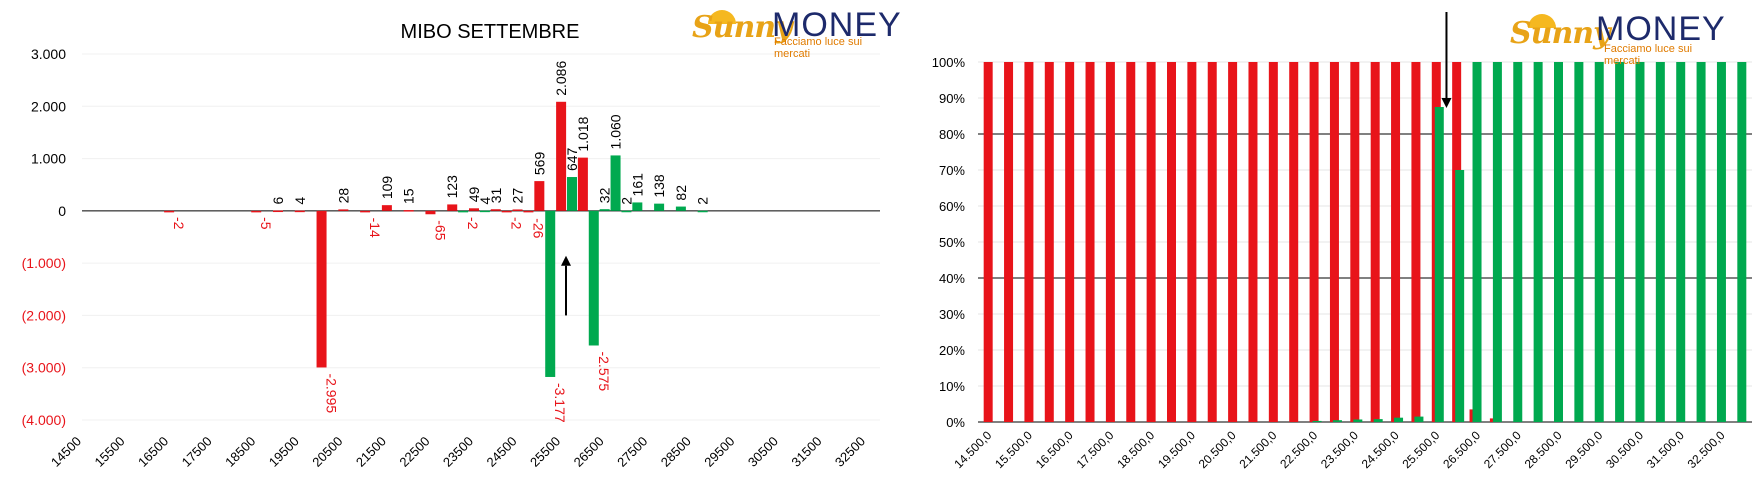 Image resolution: width=1758 pixels, height=485 pixels. I want to click on data-label: -26, so click(538, 228).